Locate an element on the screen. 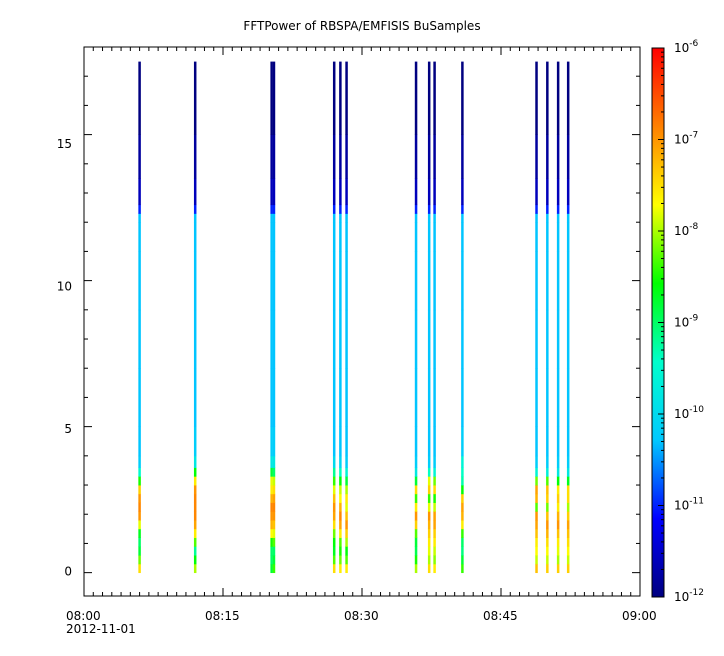 The image size is (724, 656). colorbar-label: 10-12 is located at coordinates (689, 596).